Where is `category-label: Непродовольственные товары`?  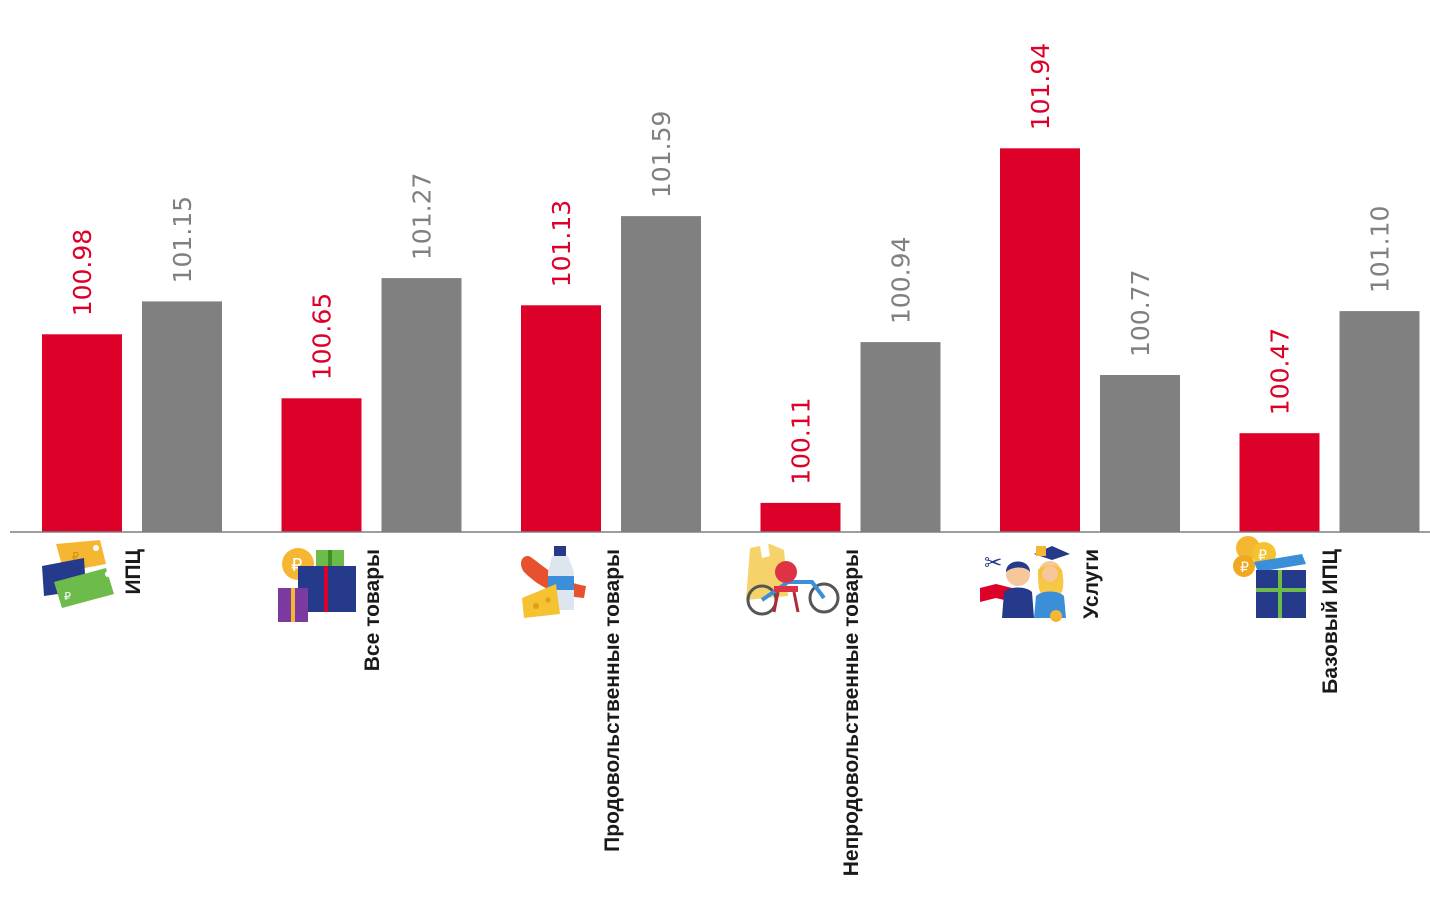 category-label: Непродовольственные товары is located at coordinates (851, 712).